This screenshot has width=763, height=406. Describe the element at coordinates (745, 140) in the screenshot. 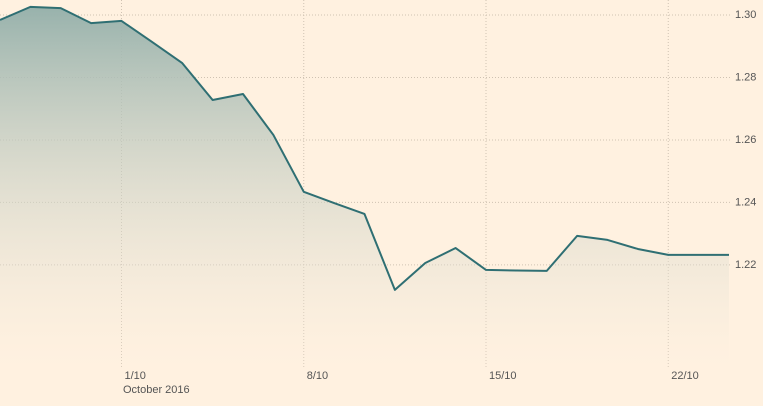

I see `y-tick-label: 1.26` at that location.